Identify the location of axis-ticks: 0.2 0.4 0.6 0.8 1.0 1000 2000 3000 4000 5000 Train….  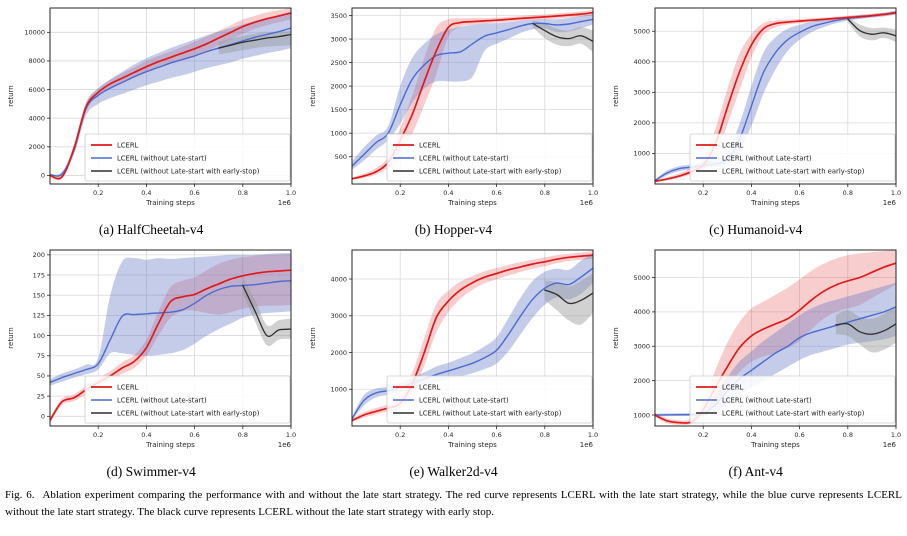
(756, 361).